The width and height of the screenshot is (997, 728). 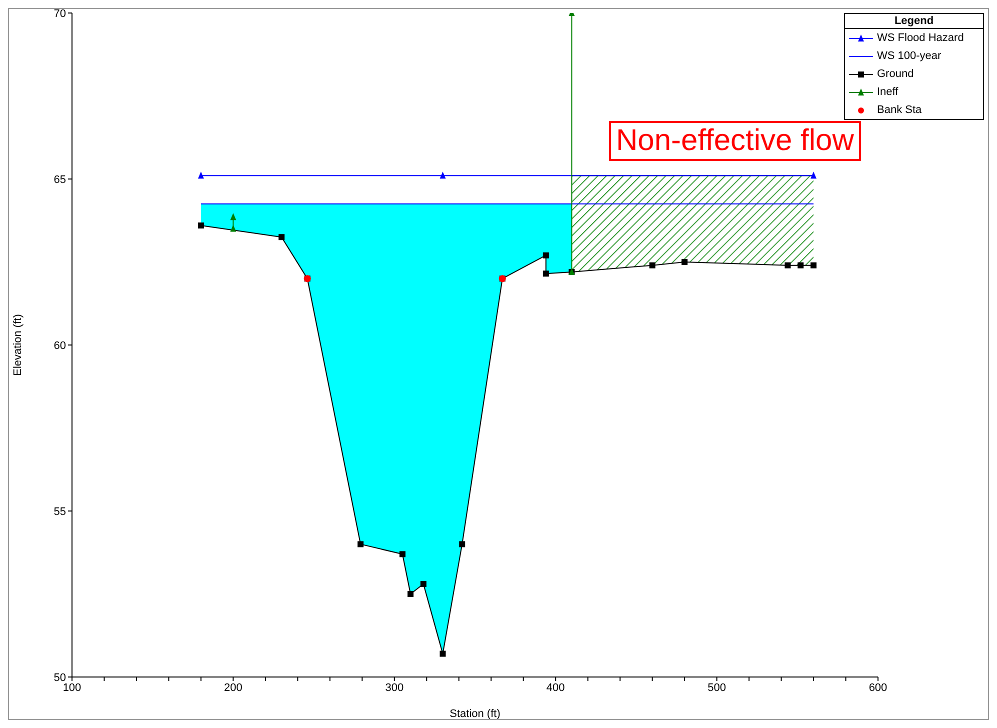 What do you see at coordinates (914, 21) in the screenshot?
I see `legend-title: Legend` at bounding box center [914, 21].